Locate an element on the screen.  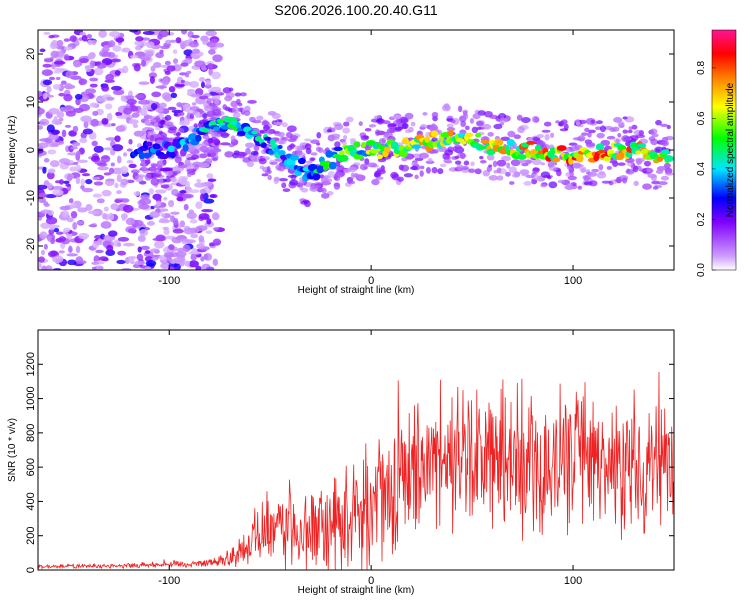
x-tick-label: -100 is located at coordinates (169, 281).